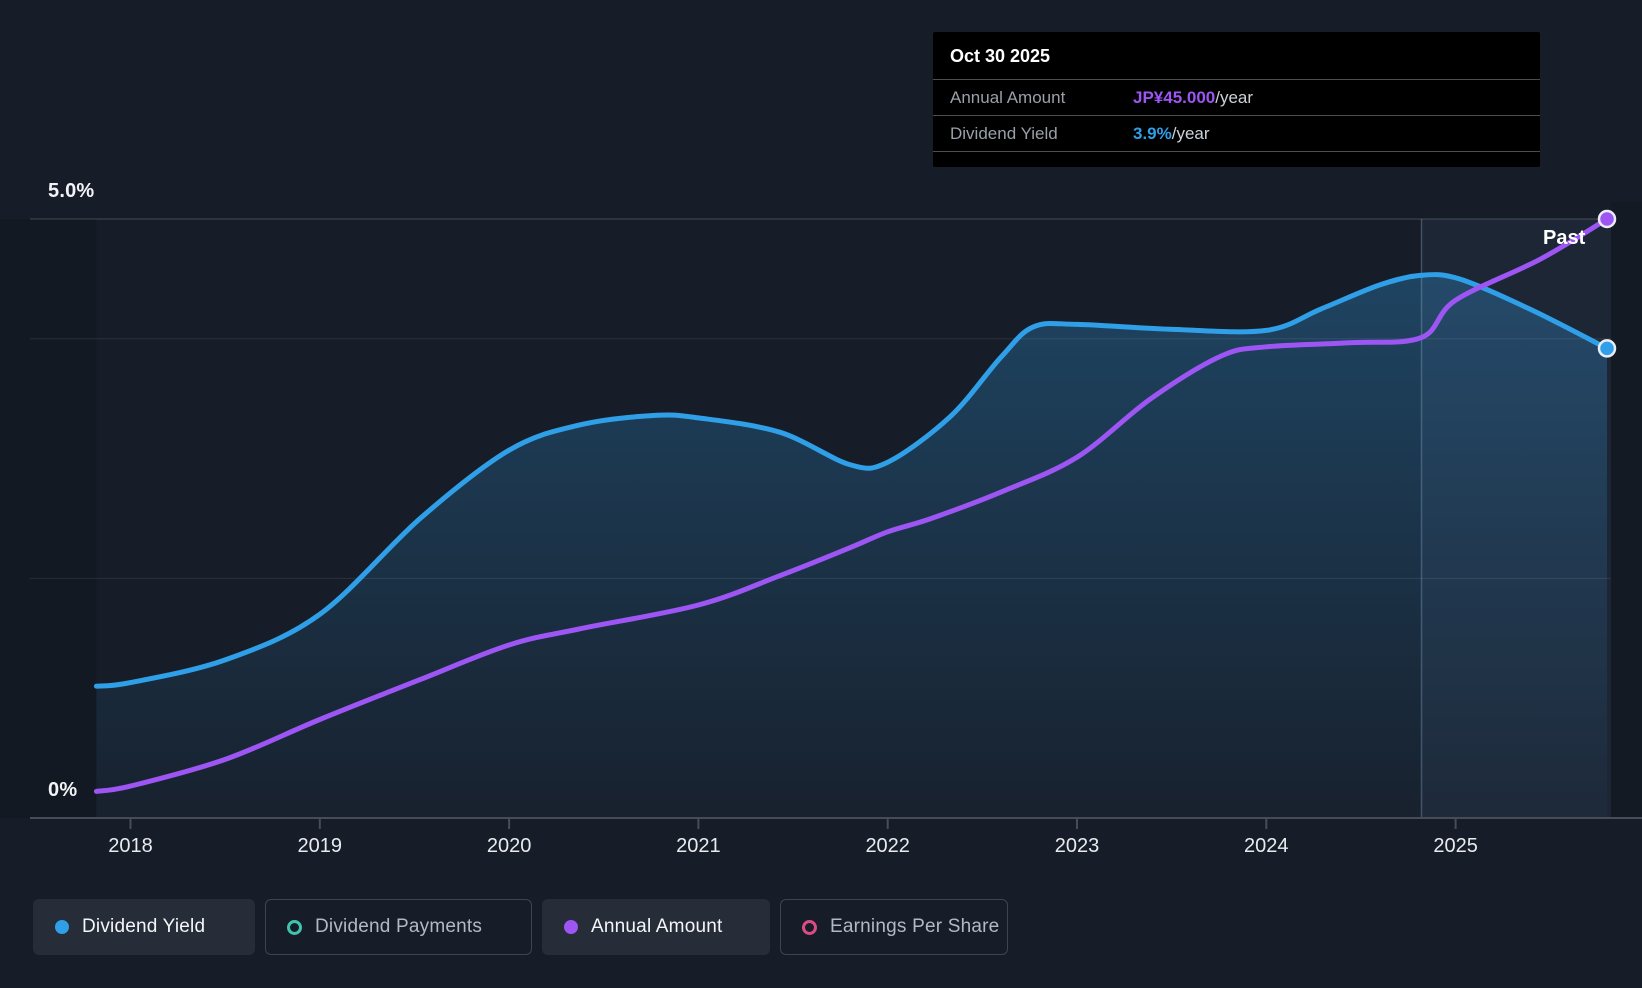 Image resolution: width=1642 pixels, height=988 pixels. I want to click on past-label: Past, so click(1564, 238).